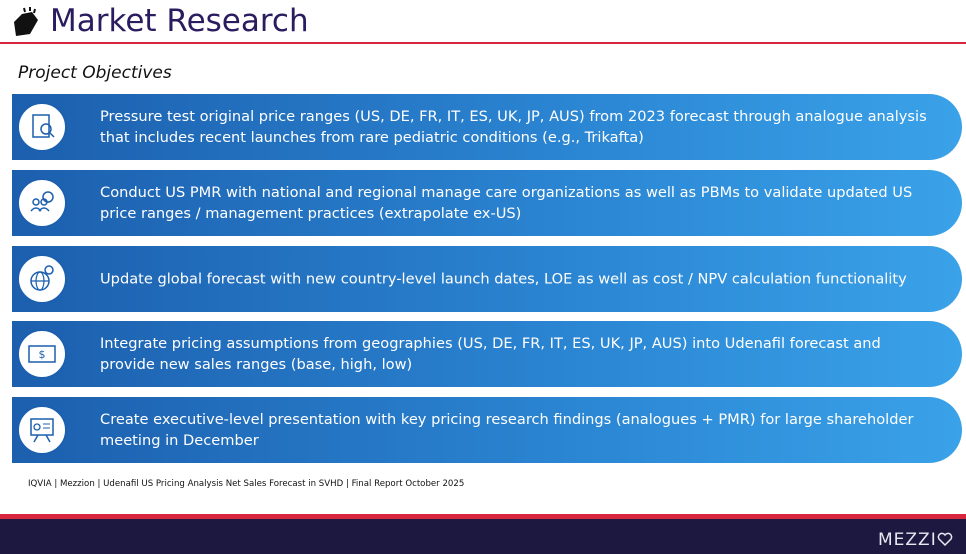 This screenshot has width=966, height=554. What do you see at coordinates (26, 21) in the screenshot?
I see `clap-icon` at bounding box center [26, 21].